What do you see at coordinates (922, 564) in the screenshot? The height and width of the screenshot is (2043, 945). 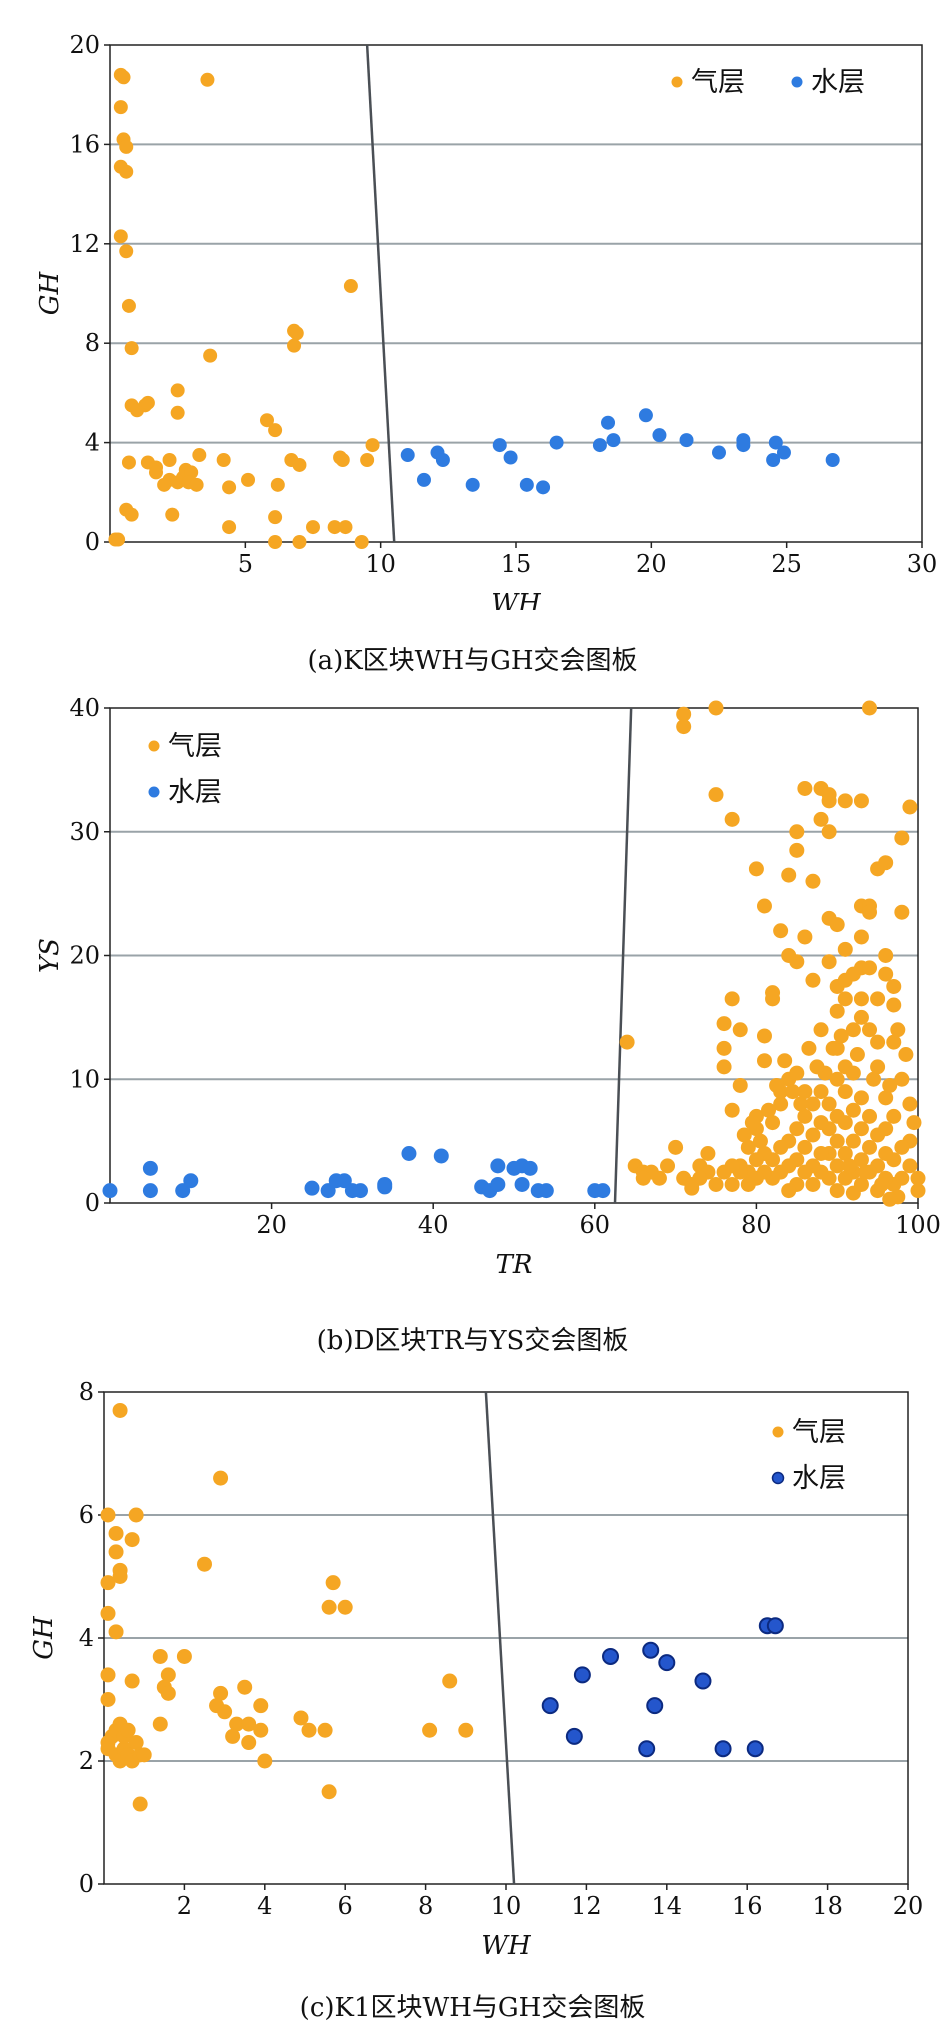 I see `x-tick-label: 30` at bounding box center [922, 564].